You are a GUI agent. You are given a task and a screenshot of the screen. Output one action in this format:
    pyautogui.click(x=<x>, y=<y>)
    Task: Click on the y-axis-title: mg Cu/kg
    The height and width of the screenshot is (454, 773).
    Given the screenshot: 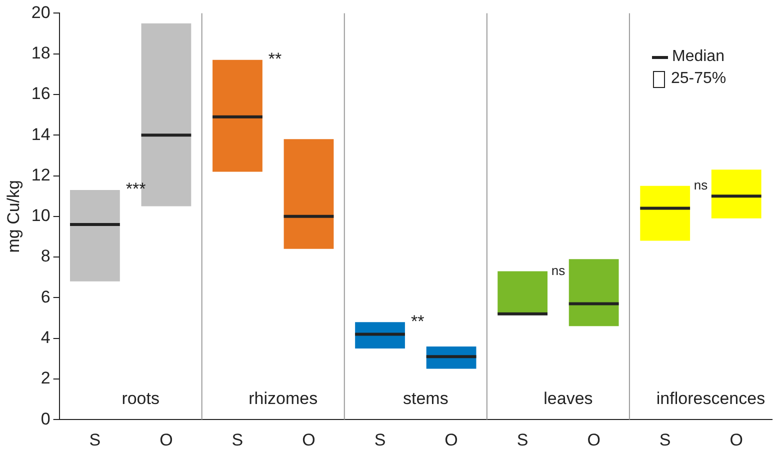 What is the action you would take?
    pyautogui.click(x=13, y=216)
    